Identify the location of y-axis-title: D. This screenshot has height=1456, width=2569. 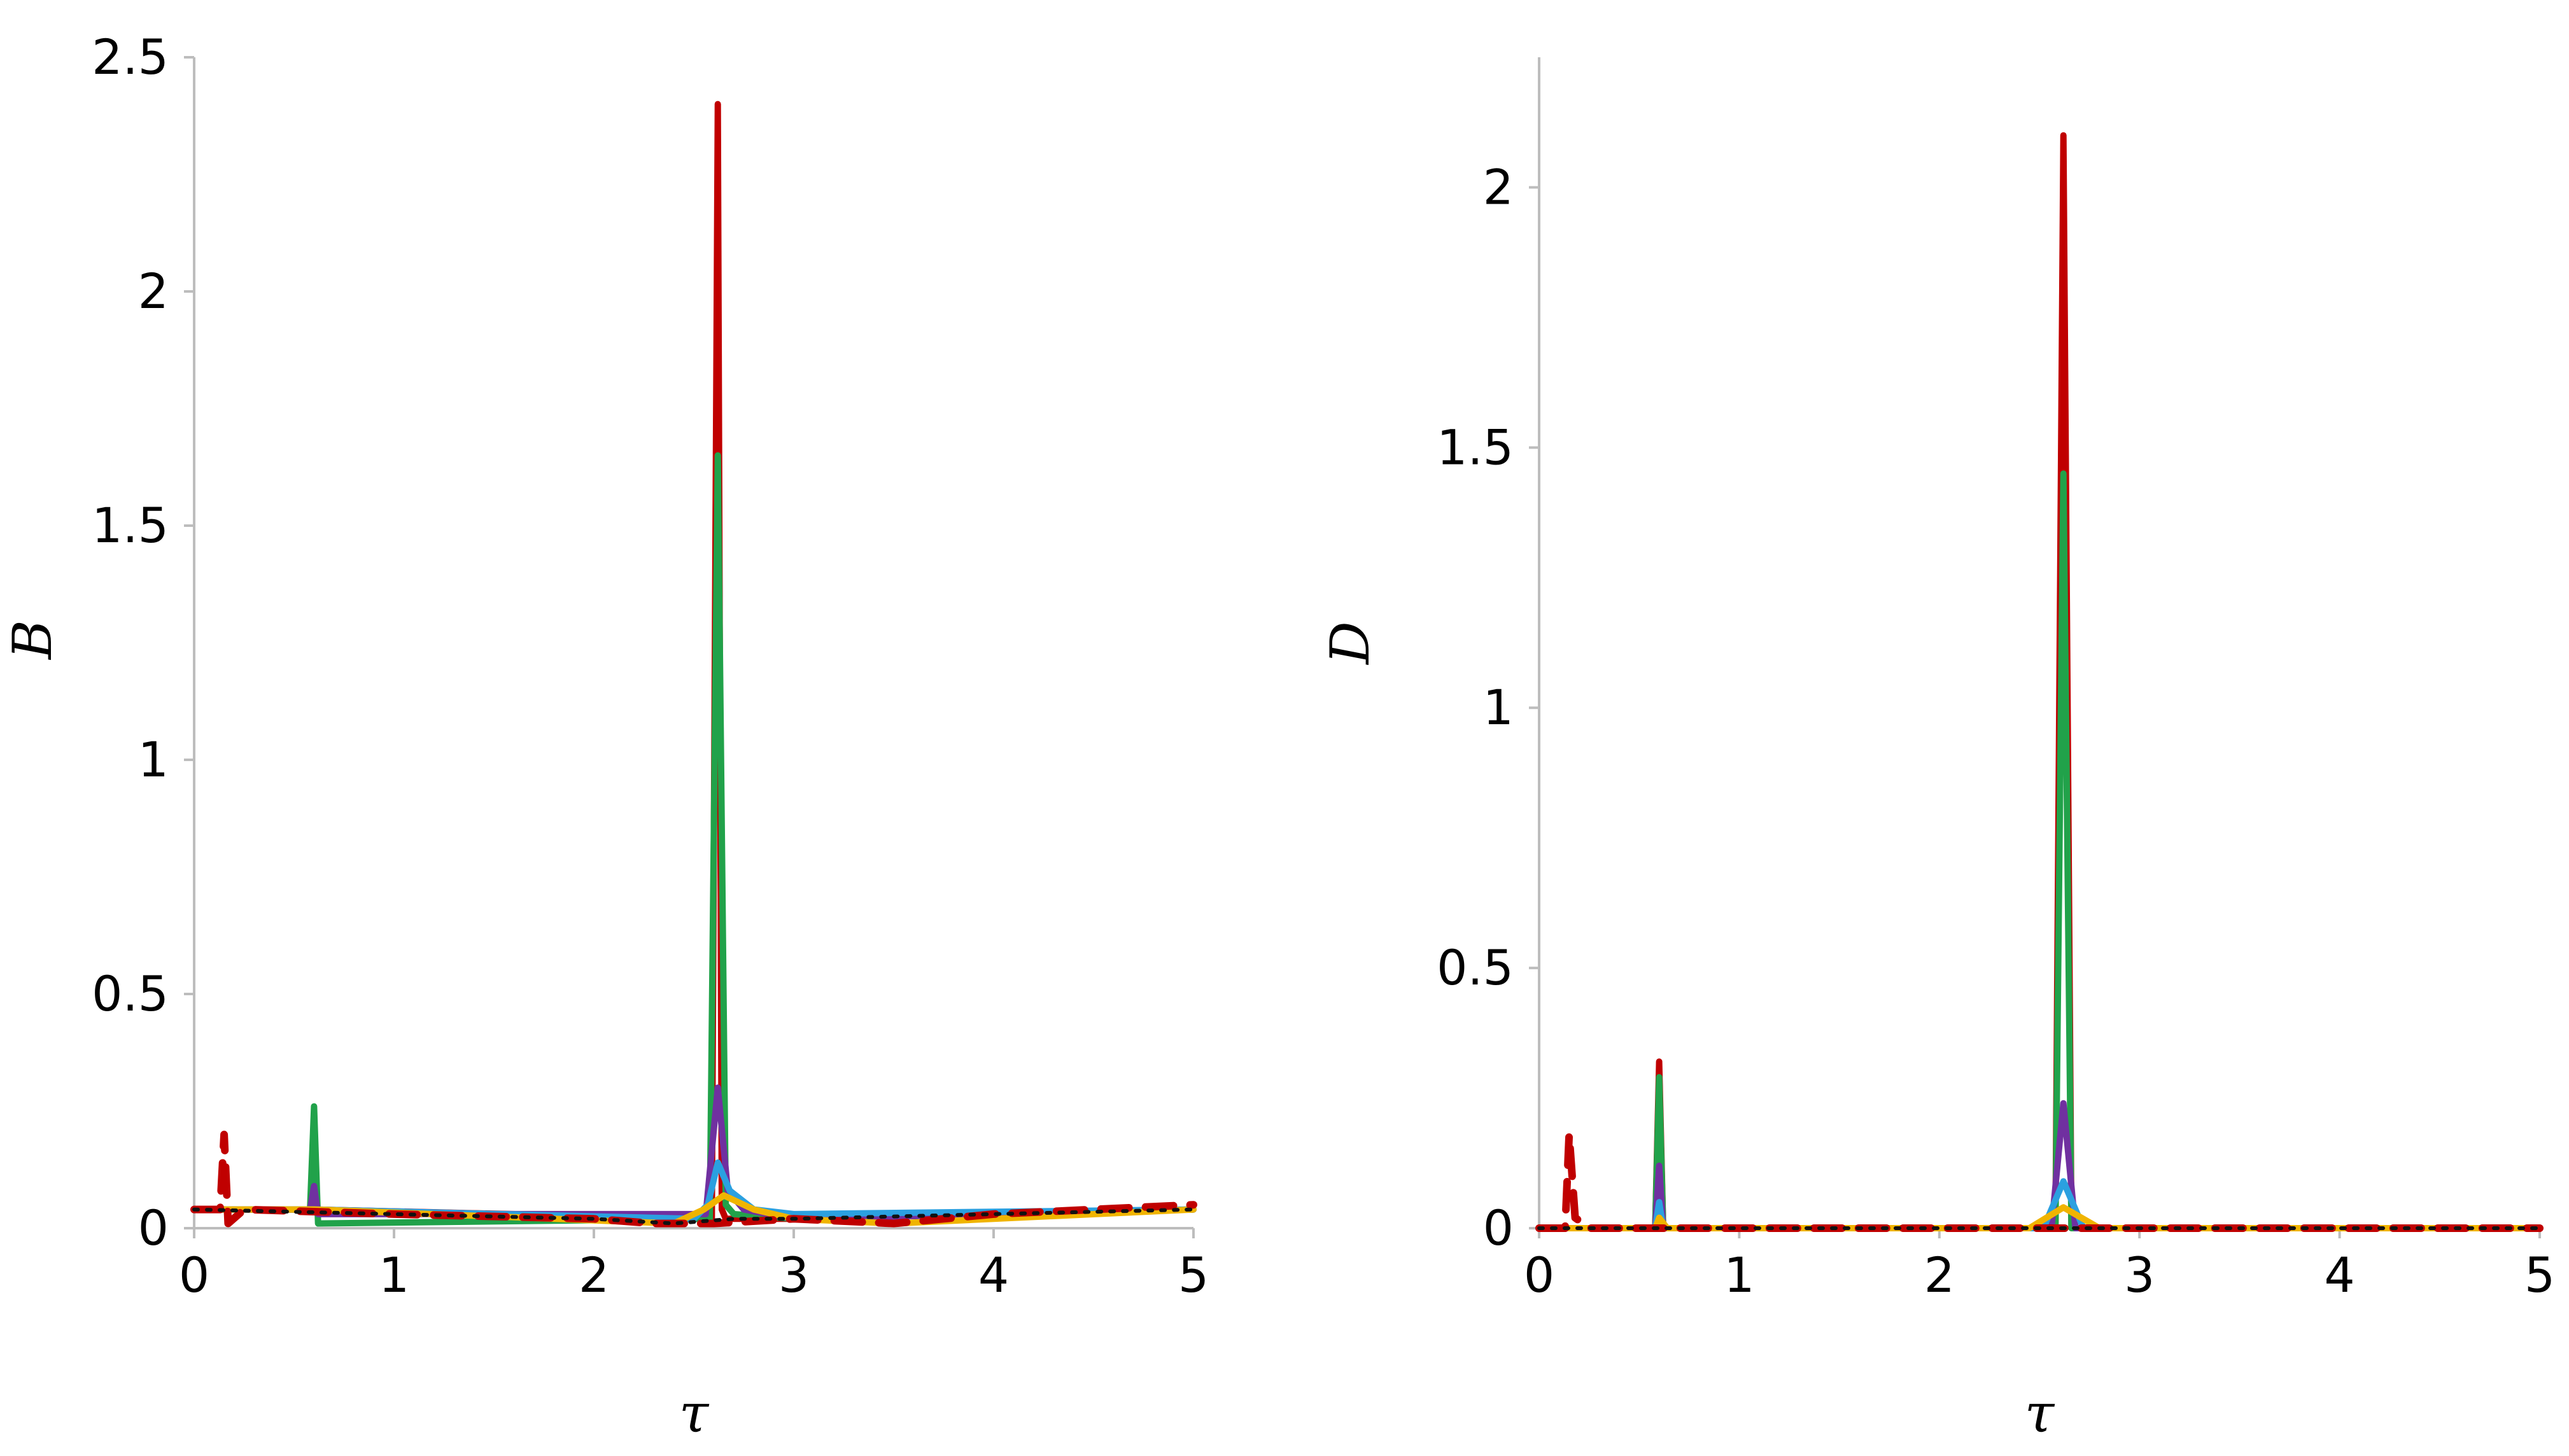
(1350, 643).